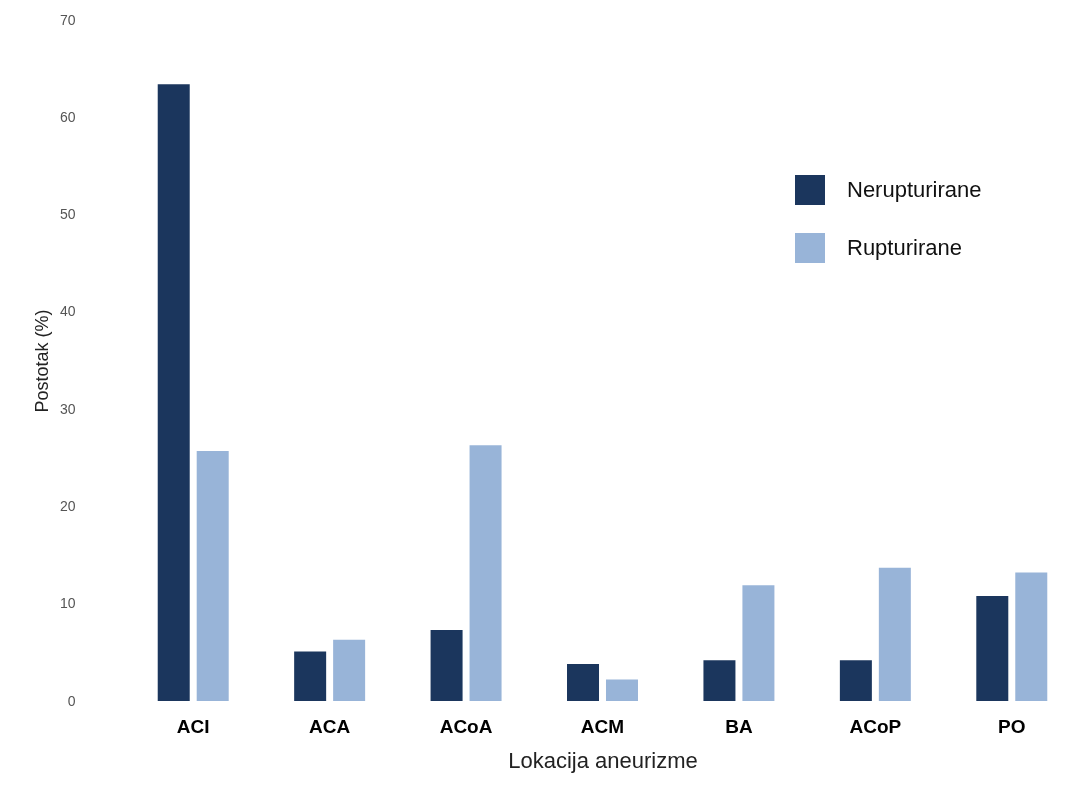  I want to click on y-tick-label: 0, so click(71, 700).